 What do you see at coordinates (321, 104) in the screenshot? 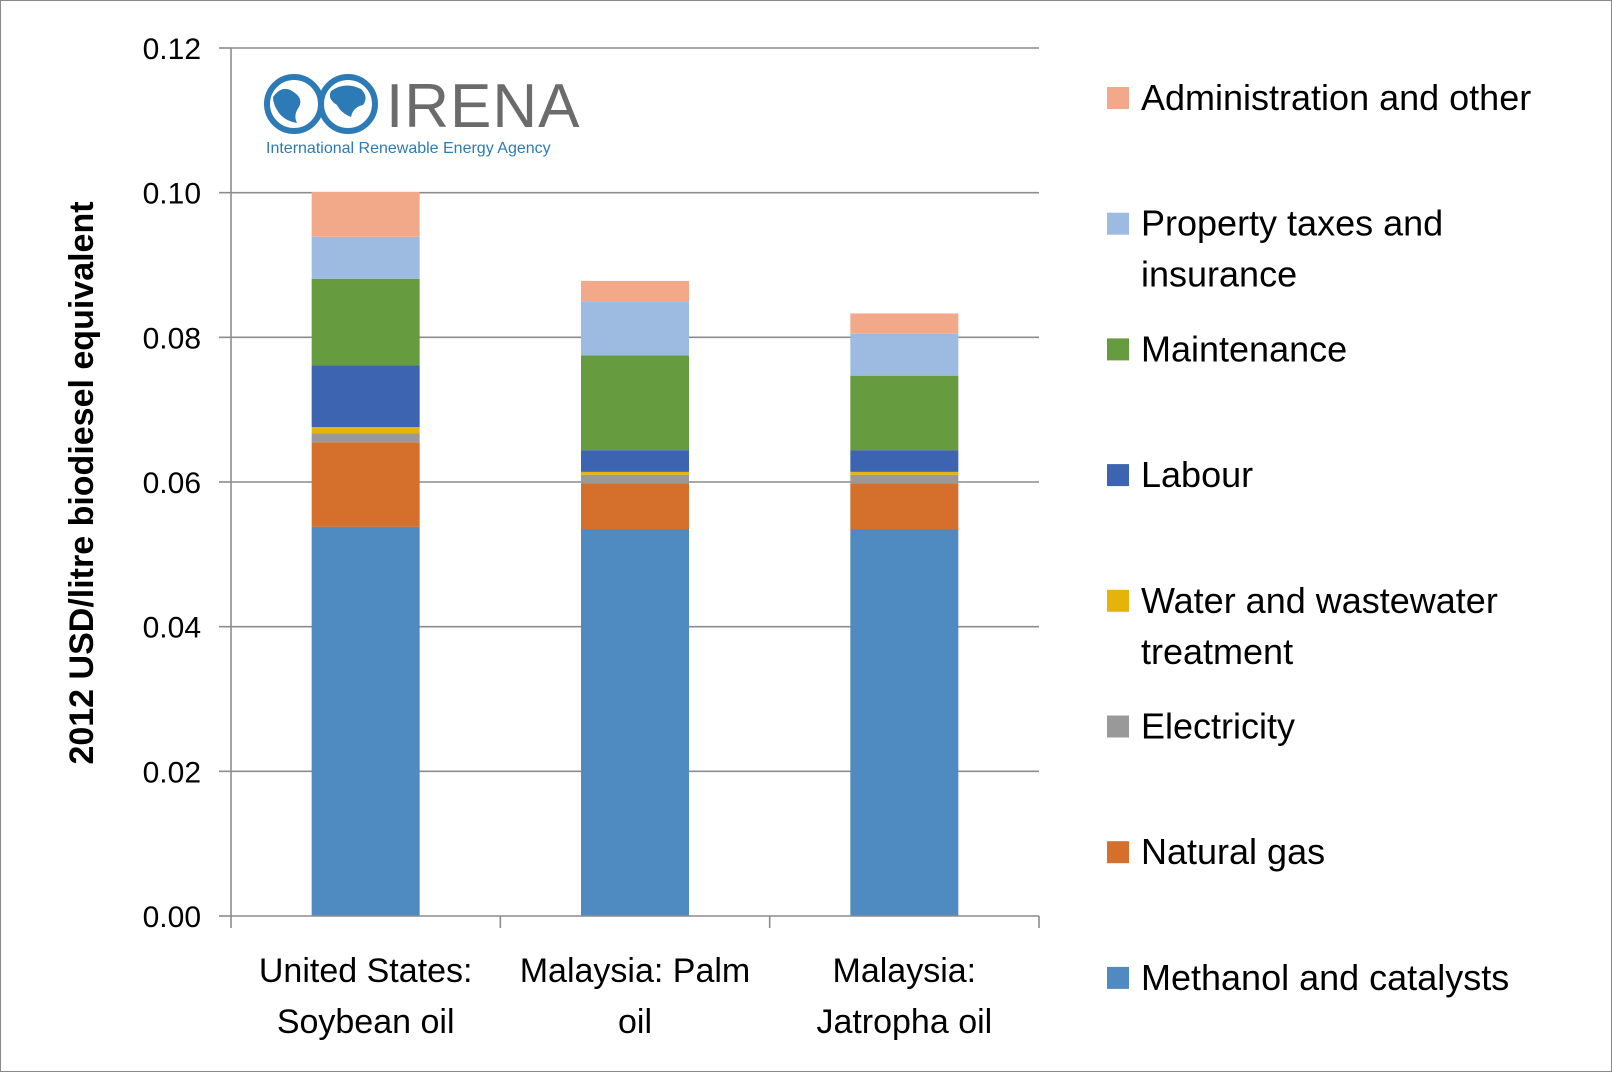
I see `irena-globe-icon` at bounding box center [321, 104].